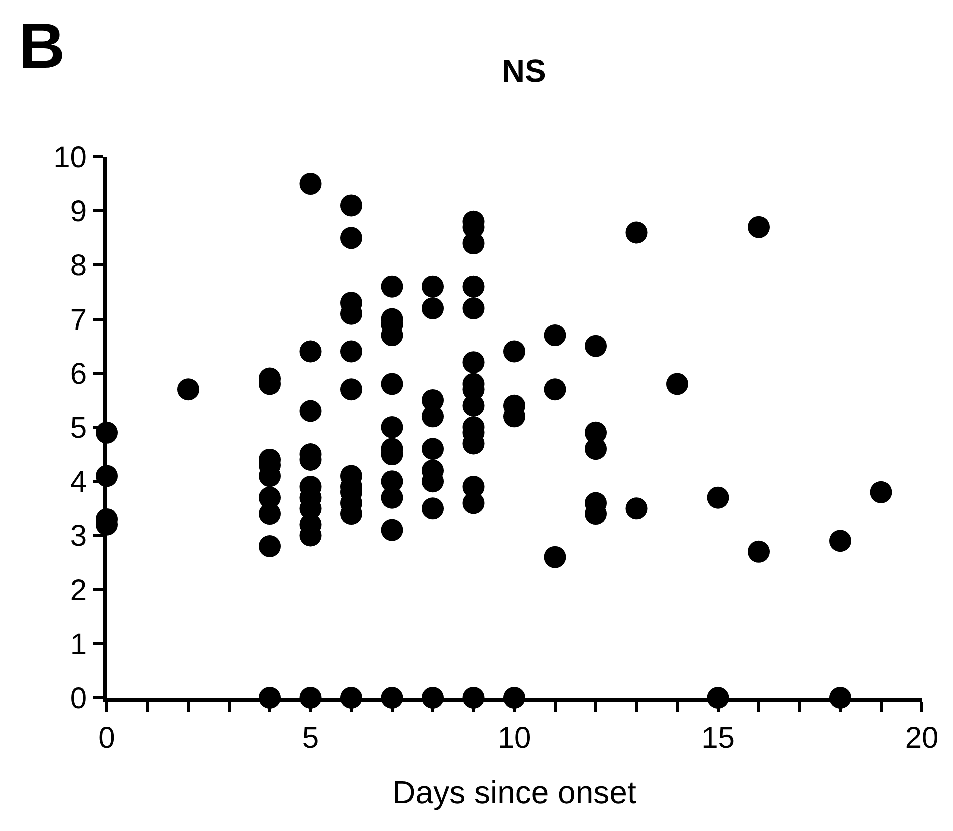 This screenshot has height=831, width=953. What do you see at coordinates (78, 266) in the screenshot?
I see `y-tick-label: 8` at bounding box center [78, 266].